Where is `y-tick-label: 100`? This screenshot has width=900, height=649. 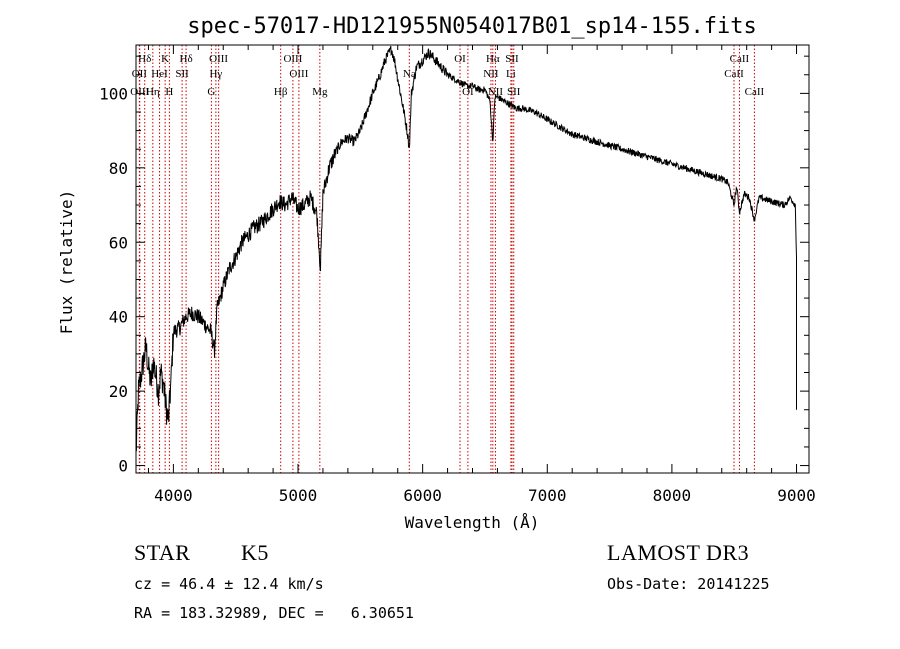 y-tick-label: 100 is located at coordinates (113, 93).